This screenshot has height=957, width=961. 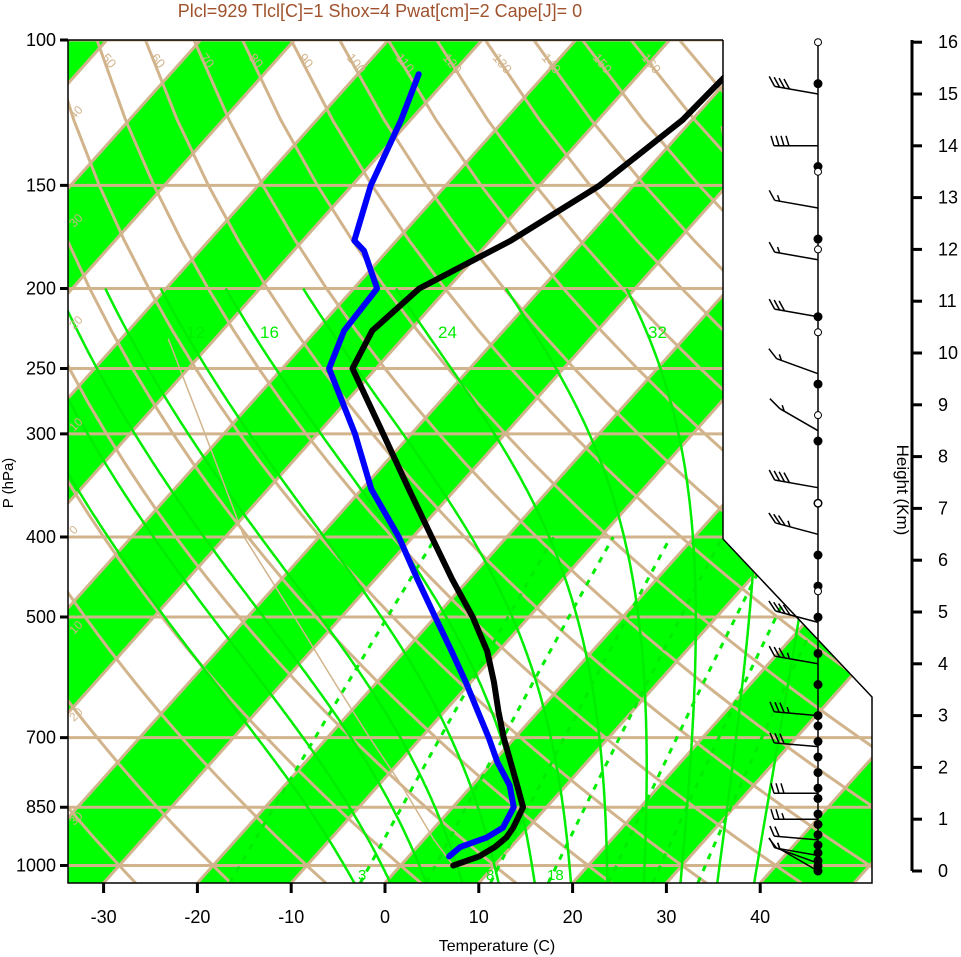 What do you see at coordinates (661, 585) in the screenshot?
I see `moist-adiabat` at bounding box center [661, 585].